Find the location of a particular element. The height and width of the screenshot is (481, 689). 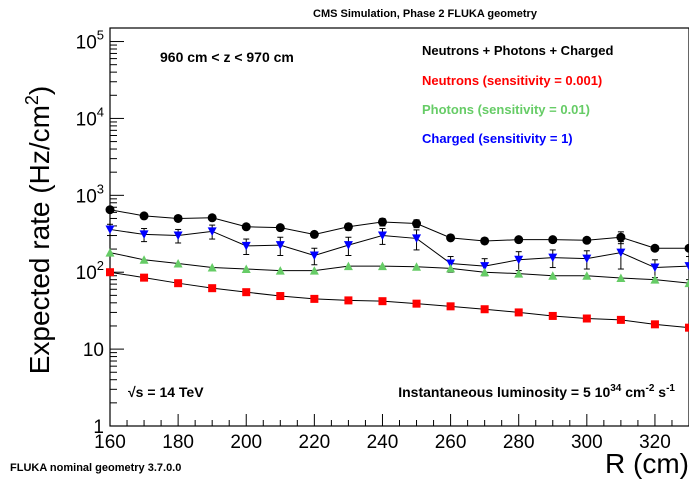

legend-title: Neutrons + Photons + Charged is located at coordinates (517, 50).